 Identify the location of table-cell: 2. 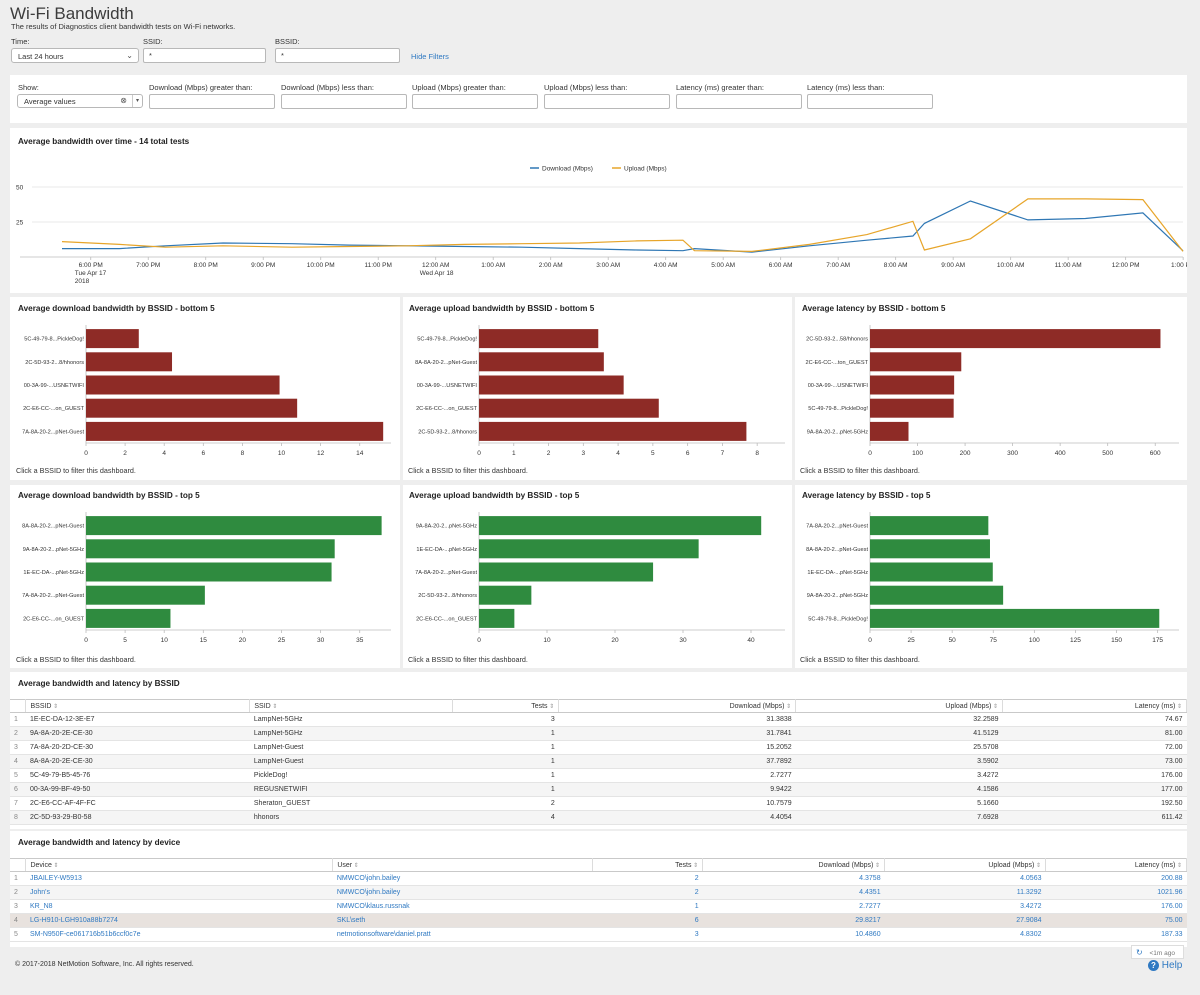
(647, 878).